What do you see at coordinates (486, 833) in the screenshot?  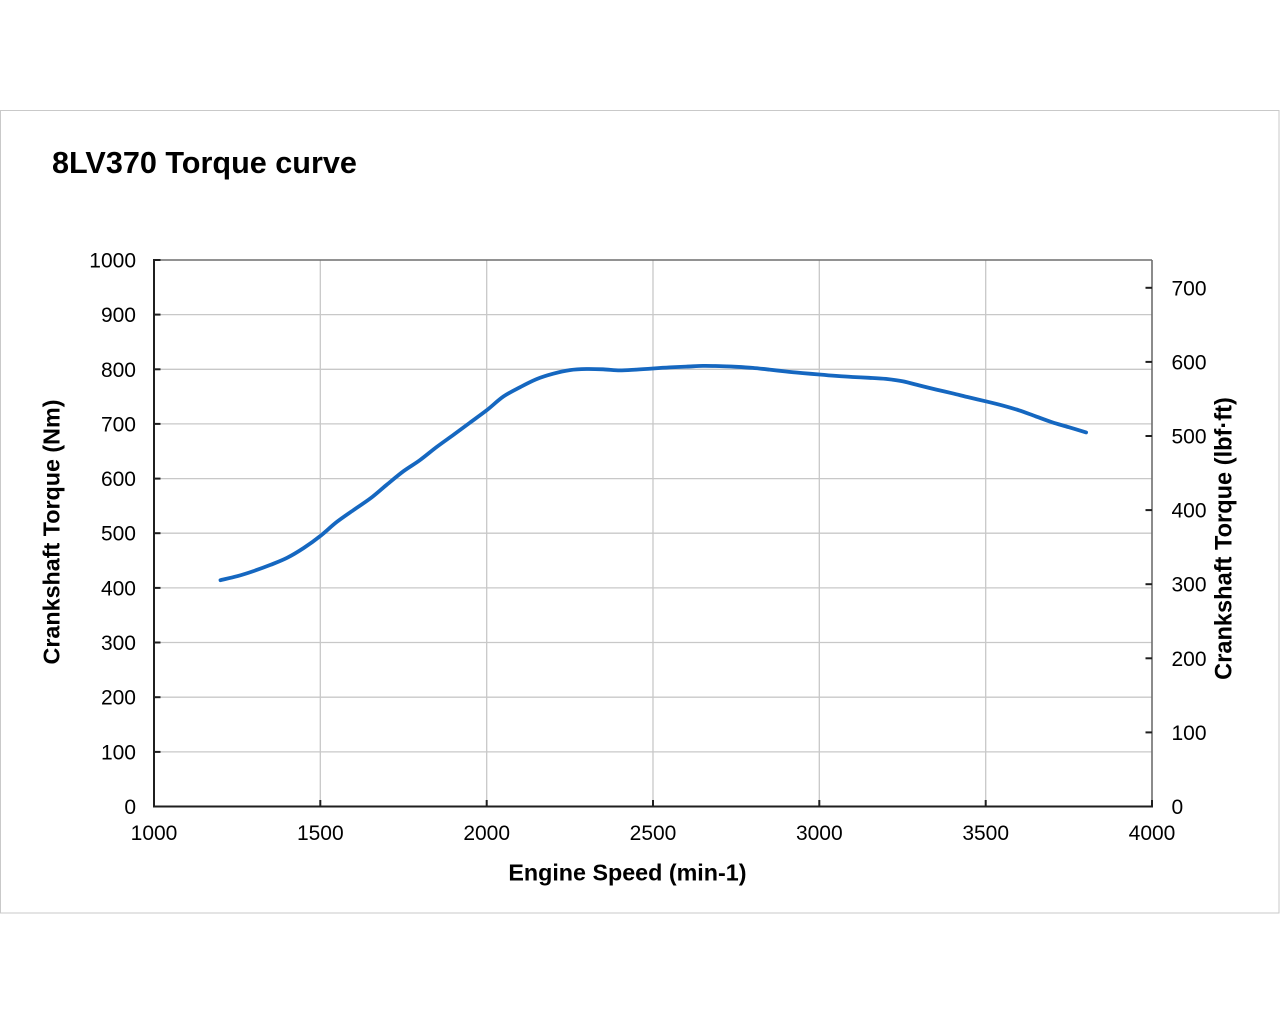 I see `svg-text: 2000` at bounding box center [486, 833].